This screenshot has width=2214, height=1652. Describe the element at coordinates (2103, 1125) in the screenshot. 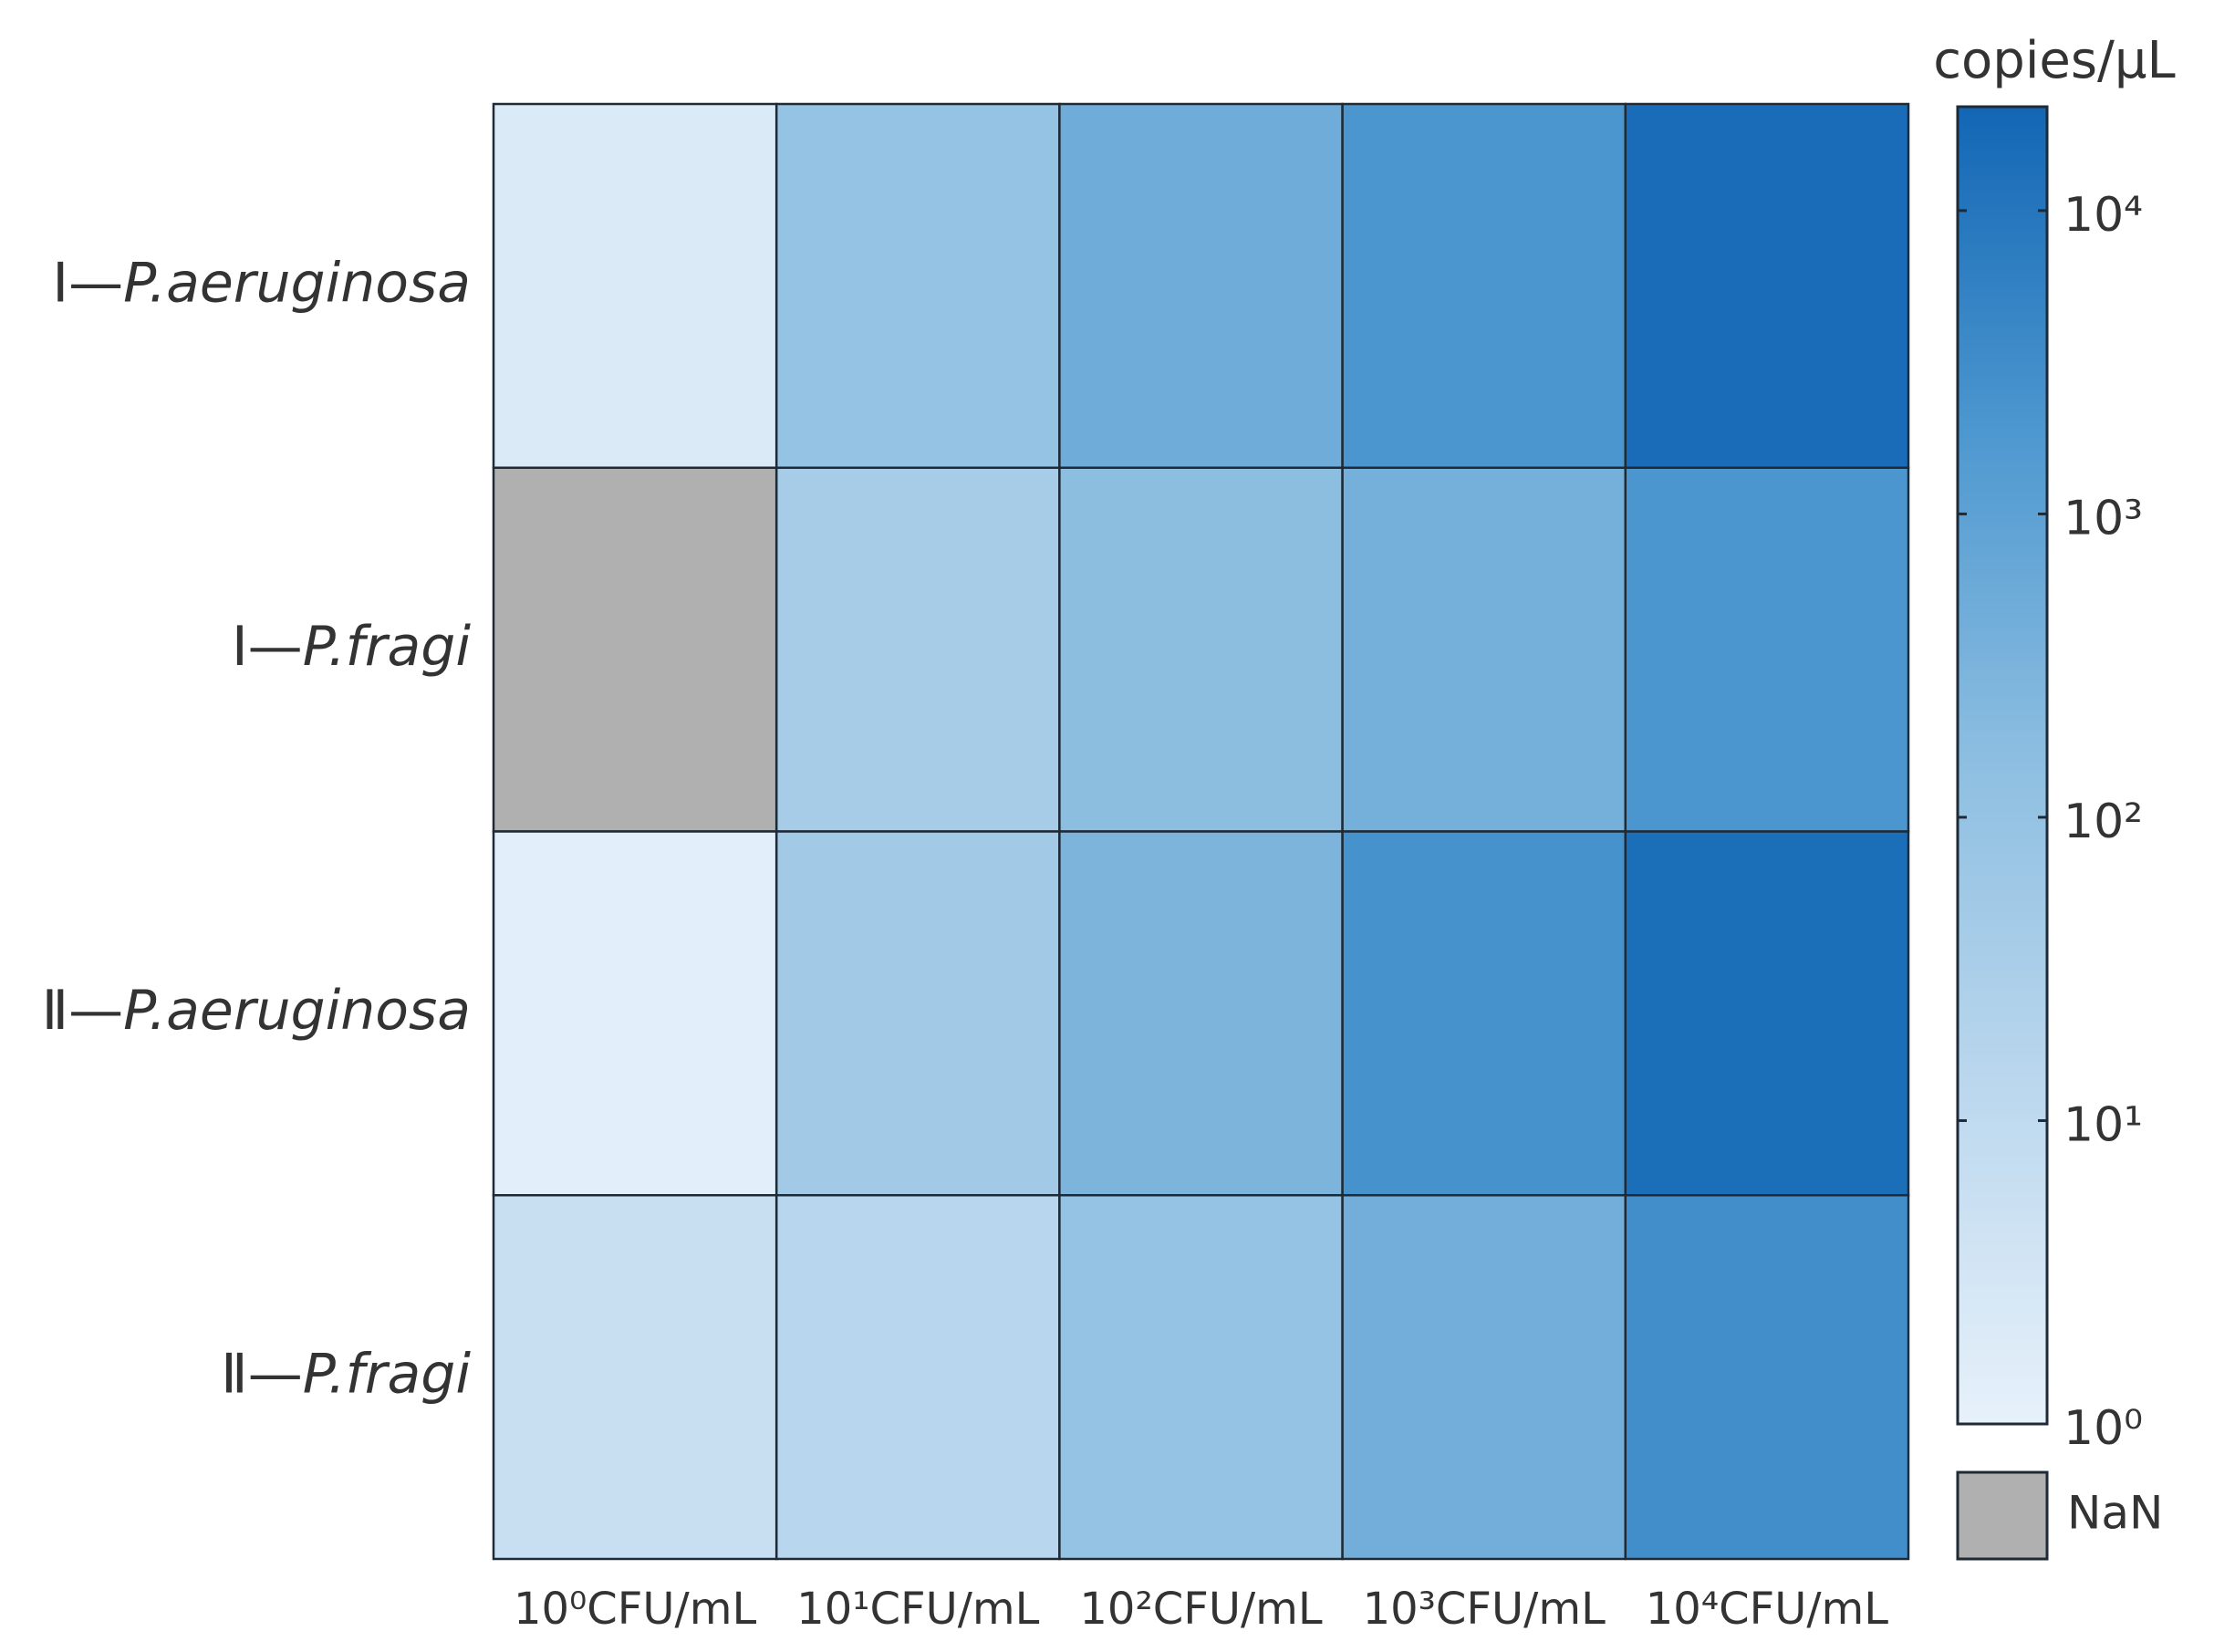

I see `colorbar-tick-label: 10¹` at that location.